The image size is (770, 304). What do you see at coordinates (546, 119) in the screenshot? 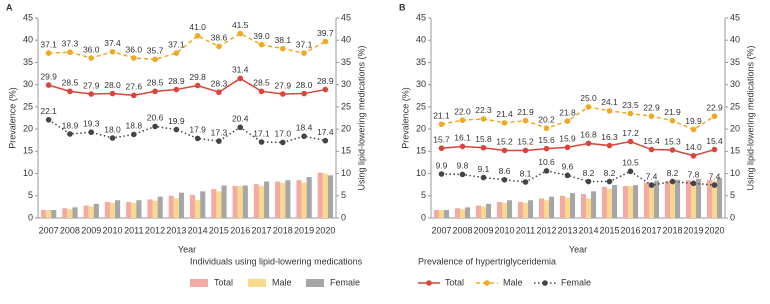
I see `data-label: 20.2` at bounding box center [546, 119].